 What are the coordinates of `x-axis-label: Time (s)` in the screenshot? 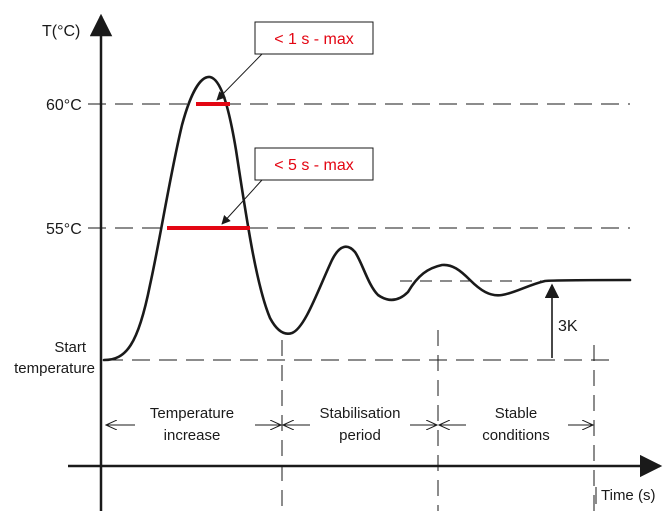 It's located at (628, 495).